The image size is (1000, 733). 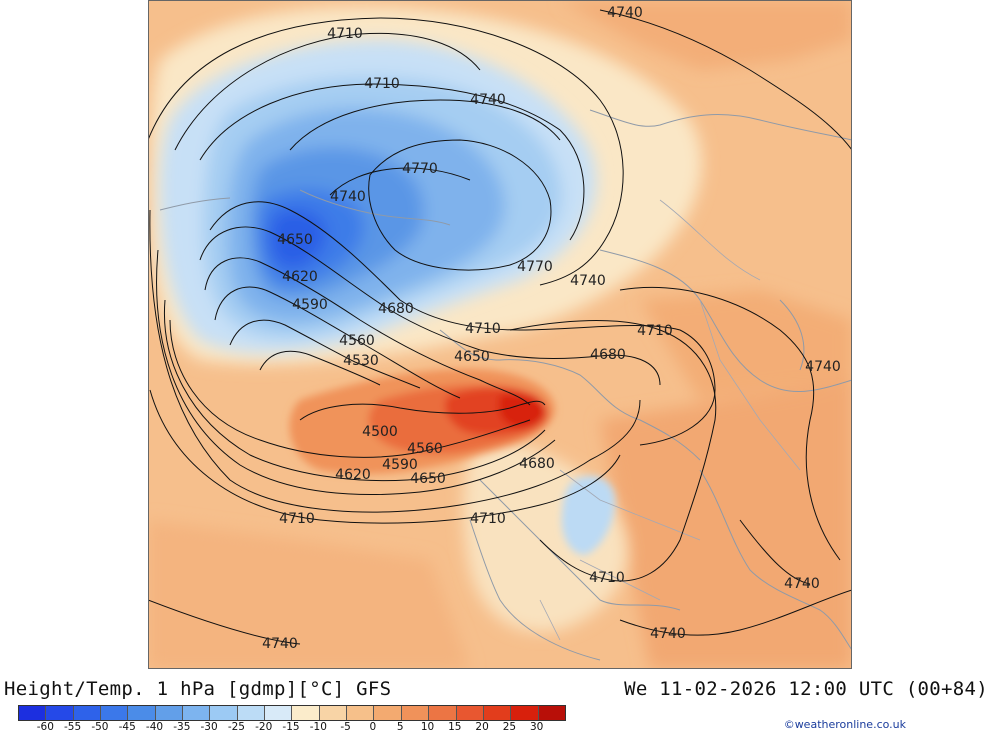 I want to click on contour-label: 4500, so click(x=380, y=432).